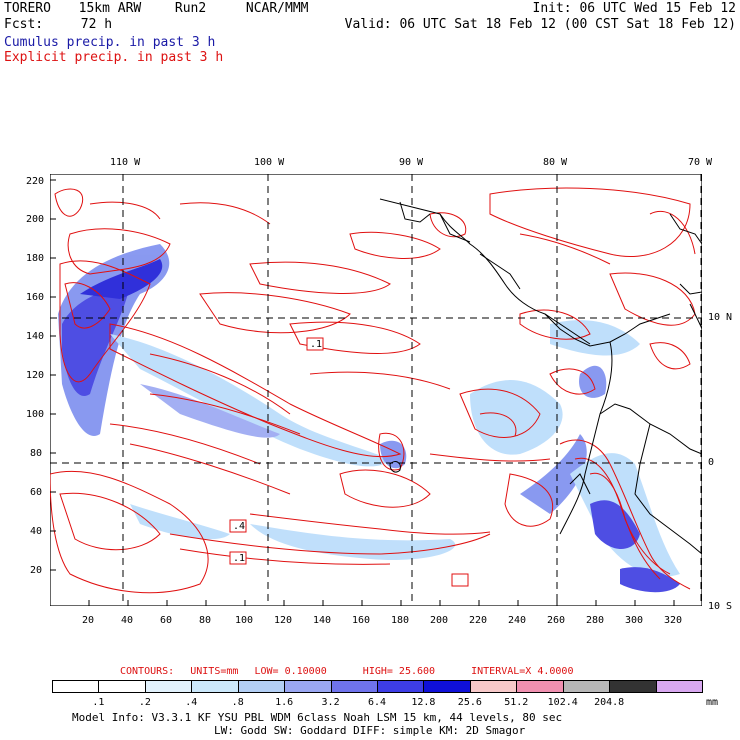 The height and width of the screenshot is (740, 740). Describe the element at coordinates (517, 620) in the screenshot. I see `x-tick-240: 240` at that location.